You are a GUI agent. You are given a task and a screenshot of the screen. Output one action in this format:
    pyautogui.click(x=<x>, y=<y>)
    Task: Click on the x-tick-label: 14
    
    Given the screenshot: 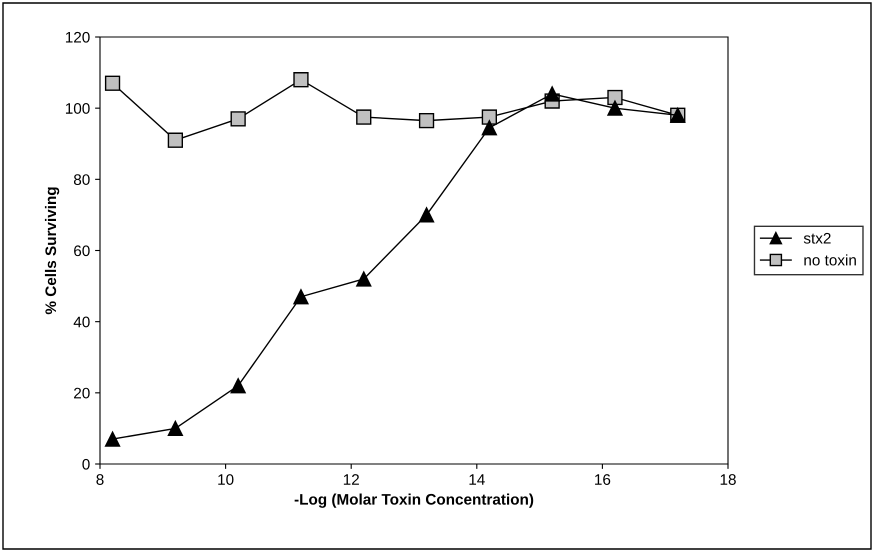 What is the action you would take?
    pyautogui.click(x=477, y=479)
    